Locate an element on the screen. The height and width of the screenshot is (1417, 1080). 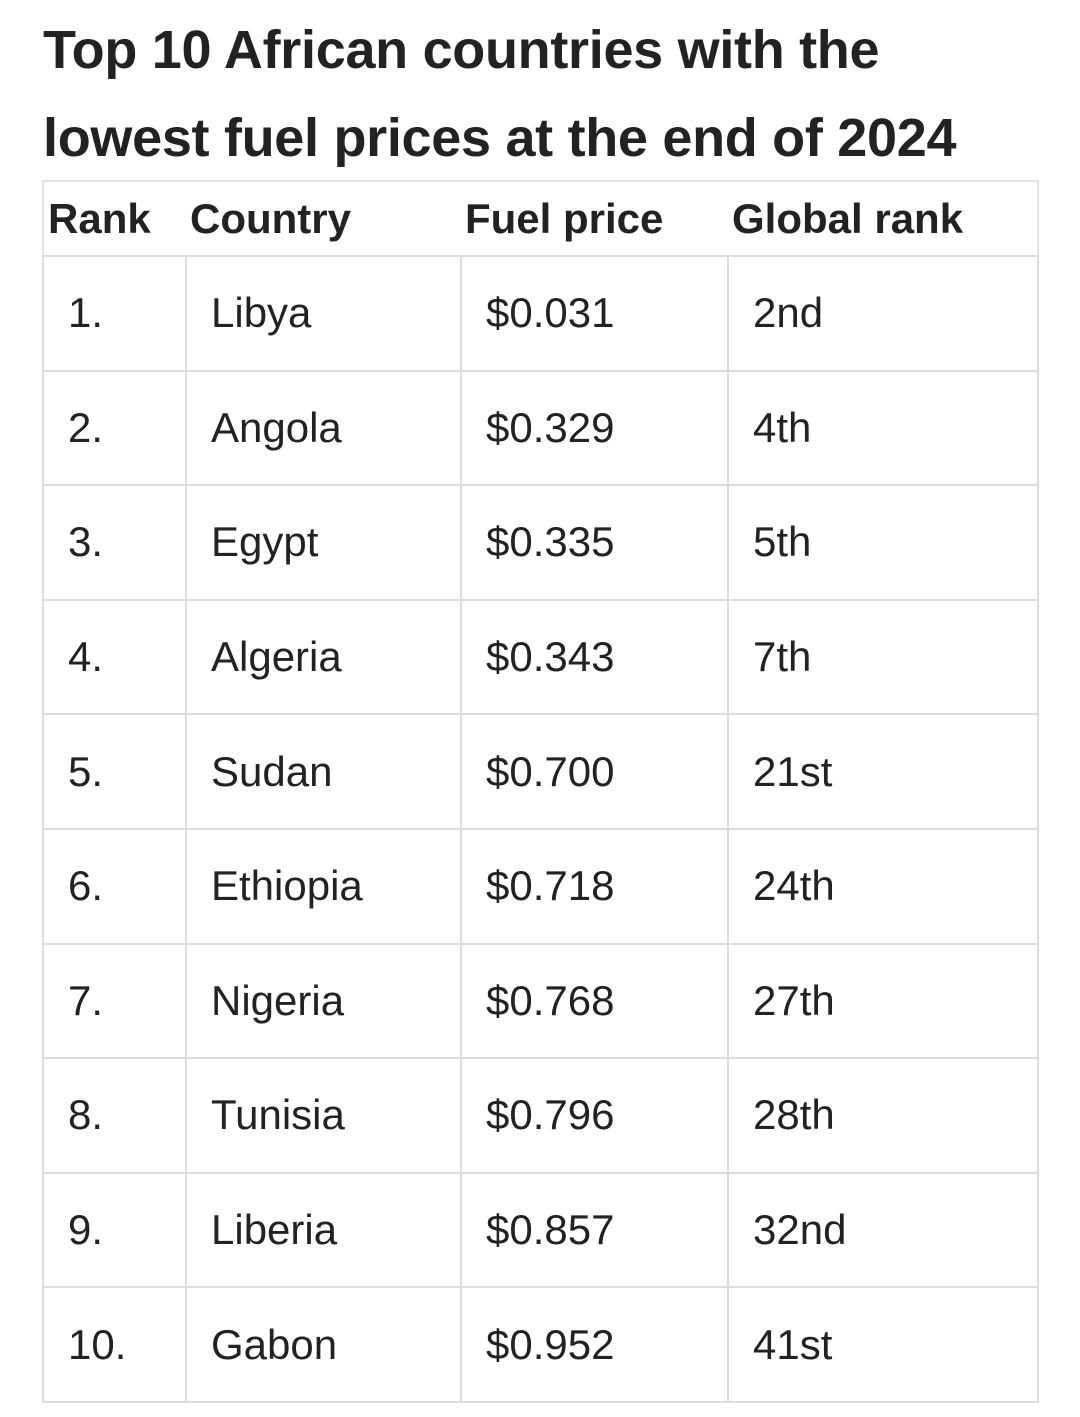
column-header-fuel-price: Fuel price is located at coordinates (594, 218).